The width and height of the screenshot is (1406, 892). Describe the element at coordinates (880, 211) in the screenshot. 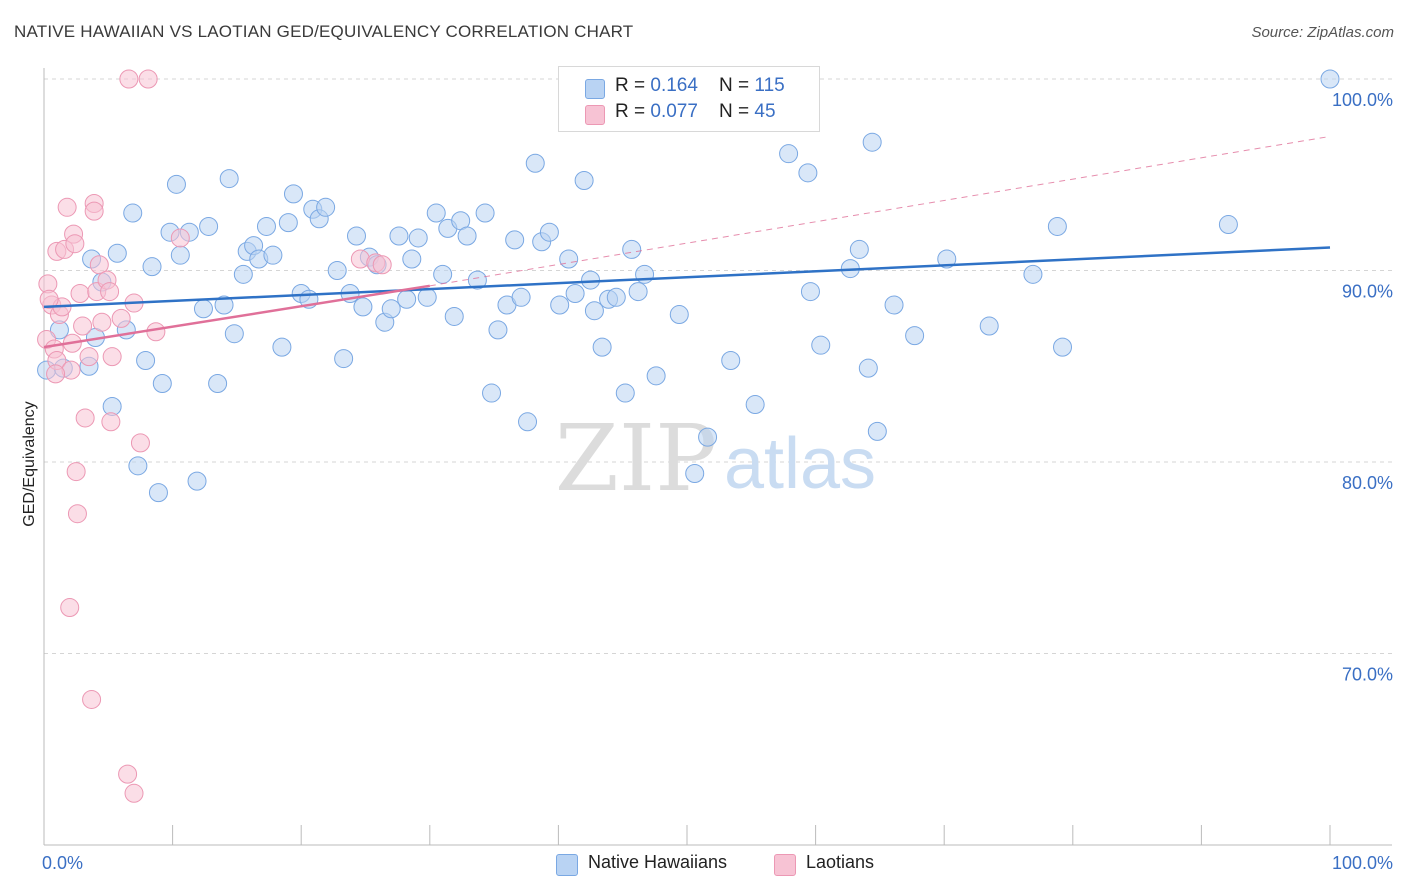

I see `laotians-trend-line-extension` at that location.